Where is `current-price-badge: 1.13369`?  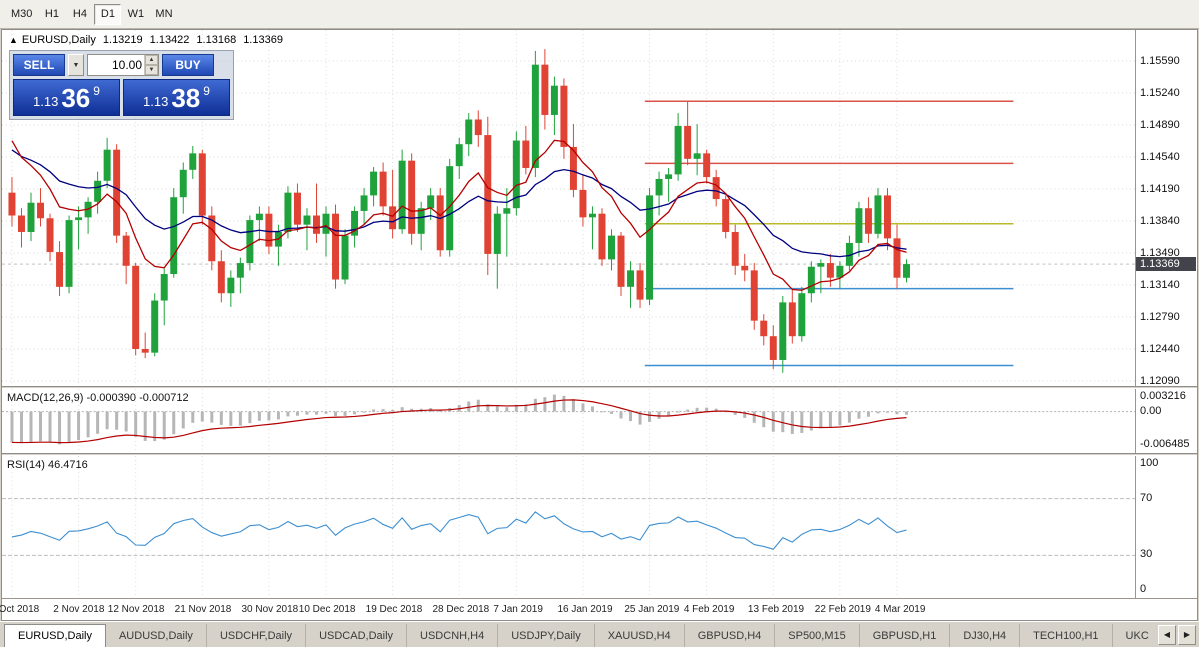
current-price-badge: 1.13369 is located at coordinates (1166, 264).